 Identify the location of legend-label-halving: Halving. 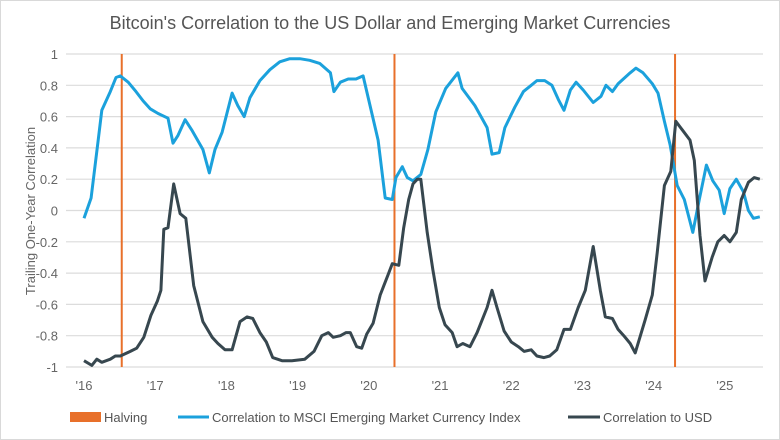
(125, 417).